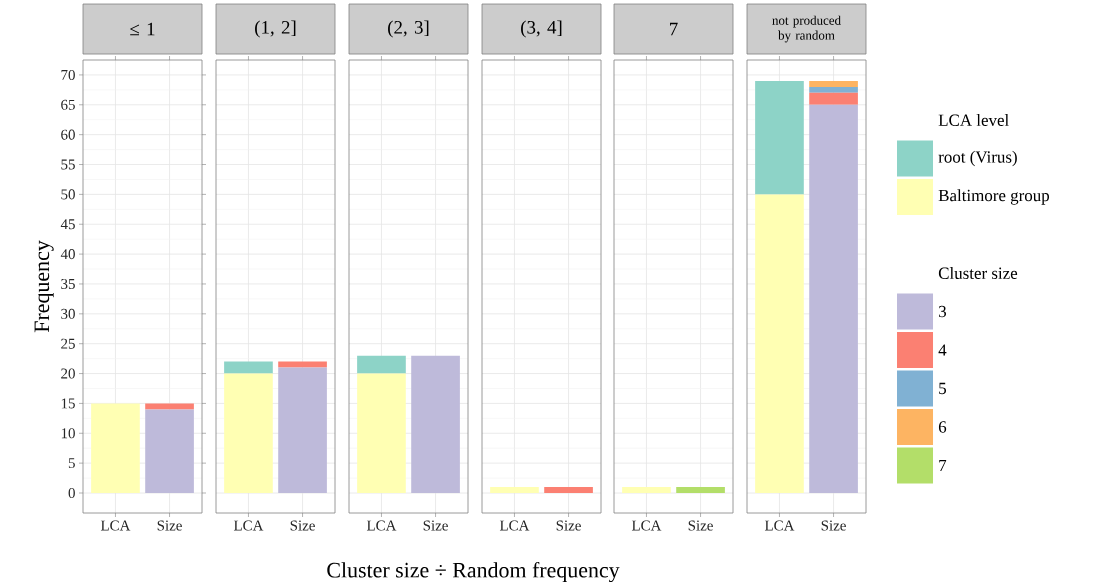  I want to click on legend-label: 5, so click(943, 388).